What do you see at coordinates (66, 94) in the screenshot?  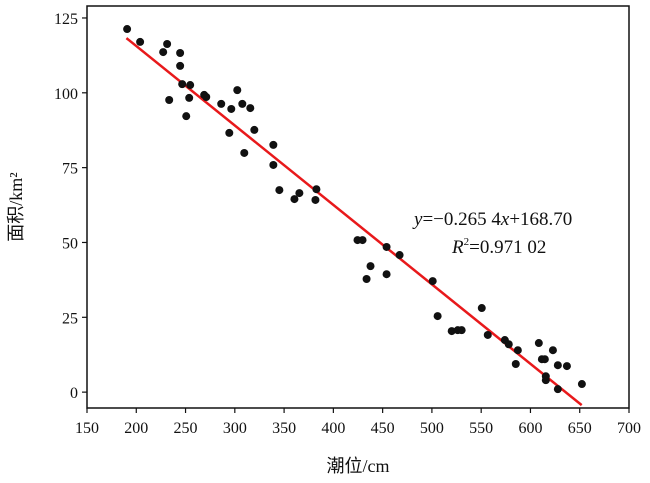 I see `y-tick-label: 100` at bounding box center [66, 94].